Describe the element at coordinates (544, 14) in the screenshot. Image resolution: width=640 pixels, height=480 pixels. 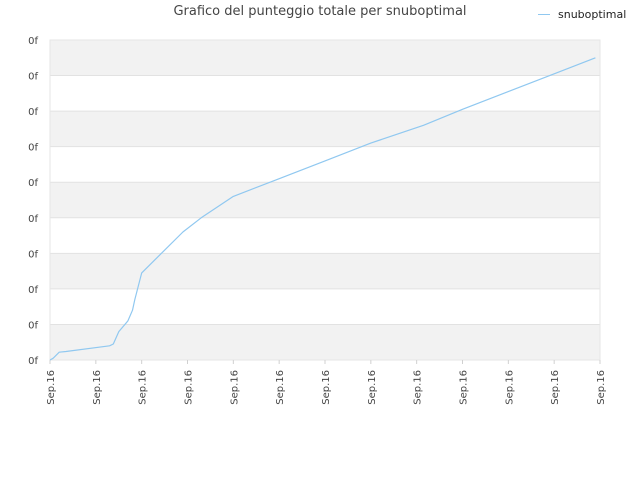
I see `legend-swatch-snuboptimal` at that location.